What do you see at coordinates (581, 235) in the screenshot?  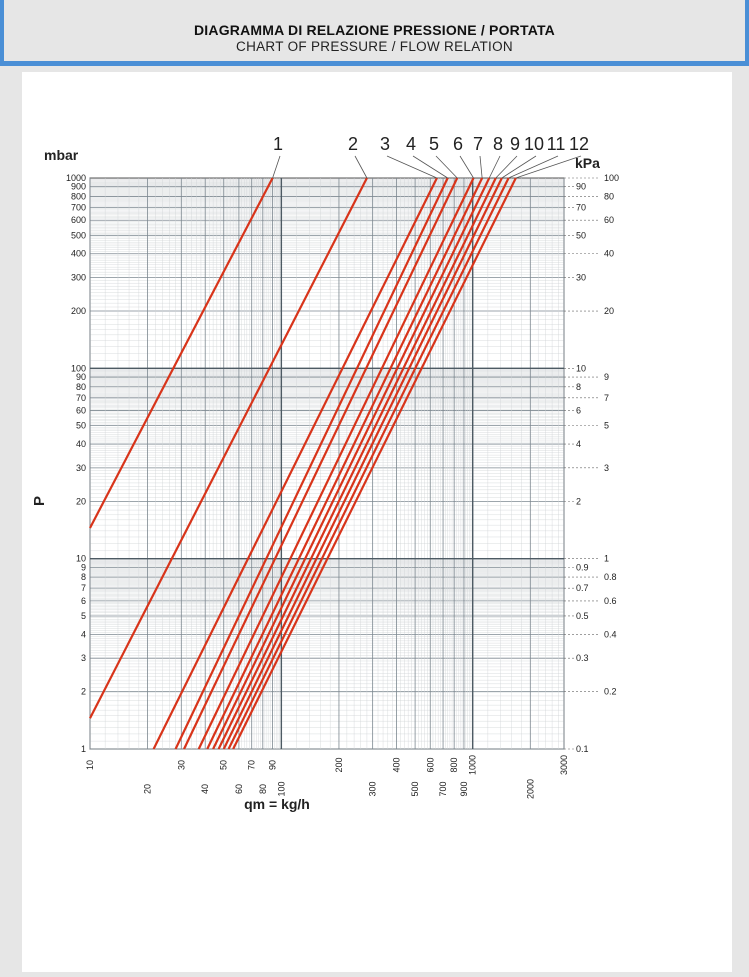 I see `y-tick-label-right: 50` at bounding box center [581, 235].